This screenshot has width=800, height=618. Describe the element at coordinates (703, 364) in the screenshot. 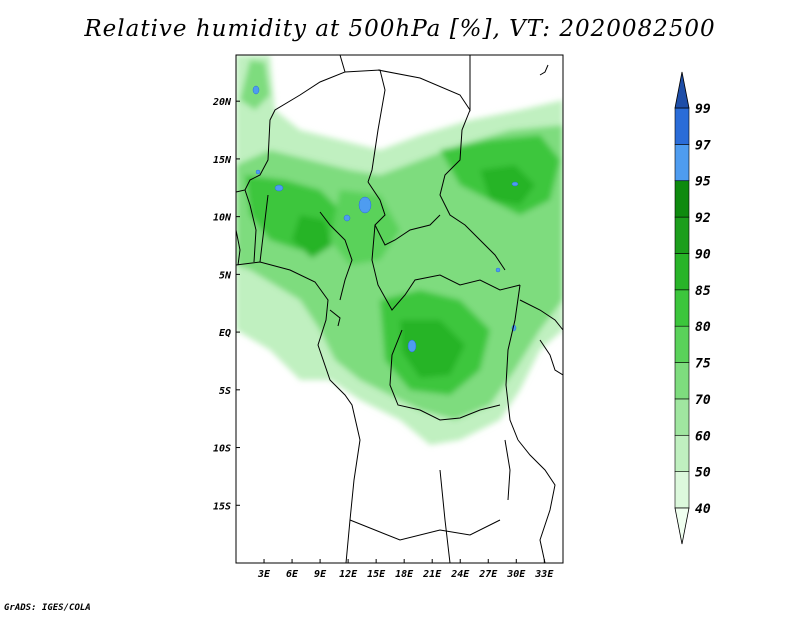

I see `colorbar-label: 75` at that location.